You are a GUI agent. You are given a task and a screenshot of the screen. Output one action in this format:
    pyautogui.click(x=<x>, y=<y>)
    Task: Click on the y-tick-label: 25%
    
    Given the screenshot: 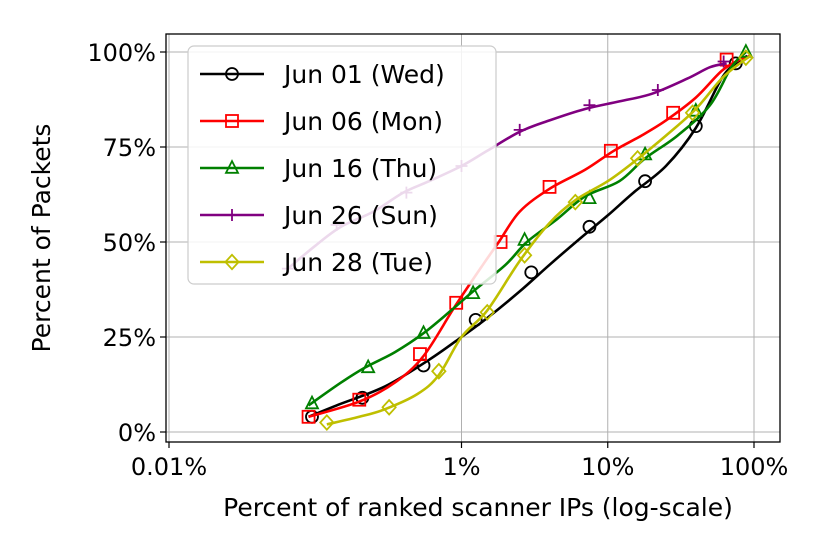 What is the action you would take?
    pyautogui.click(x=129, y=338)
    